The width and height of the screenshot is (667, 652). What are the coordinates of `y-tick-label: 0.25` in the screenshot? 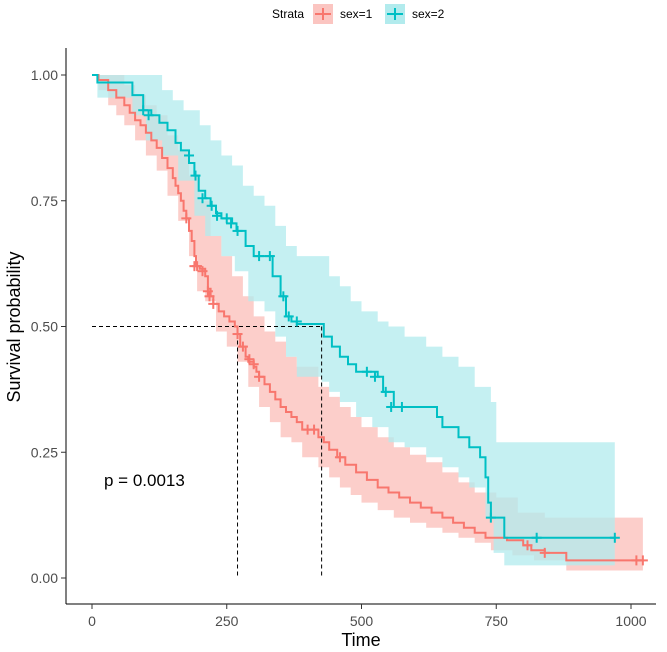 It's located at (44, 452).